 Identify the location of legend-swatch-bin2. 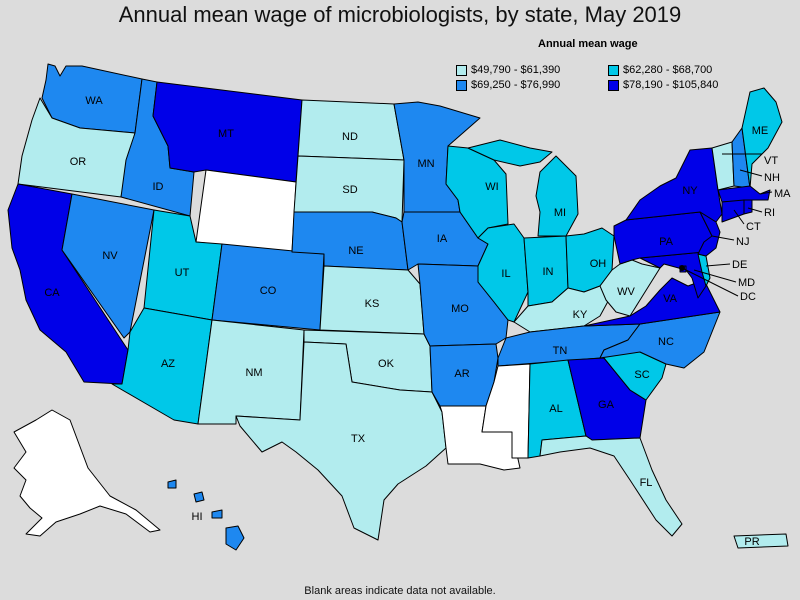
(613, 70).